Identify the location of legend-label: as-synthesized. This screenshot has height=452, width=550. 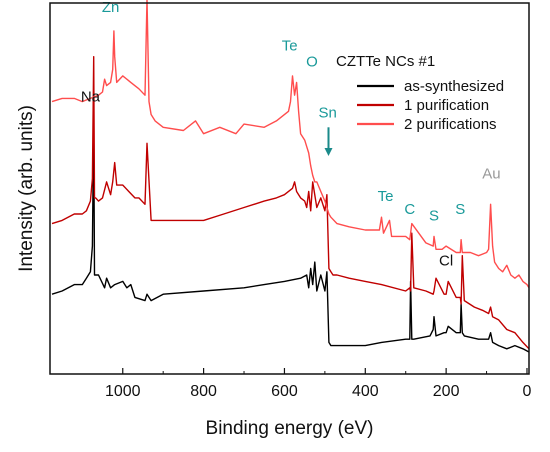
(454, 86).